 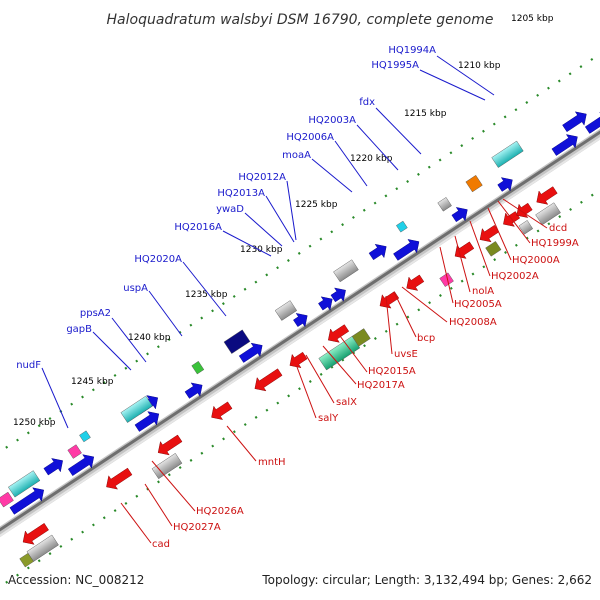 I want to click on gene-label: bcp, so click(x=426, y=338).